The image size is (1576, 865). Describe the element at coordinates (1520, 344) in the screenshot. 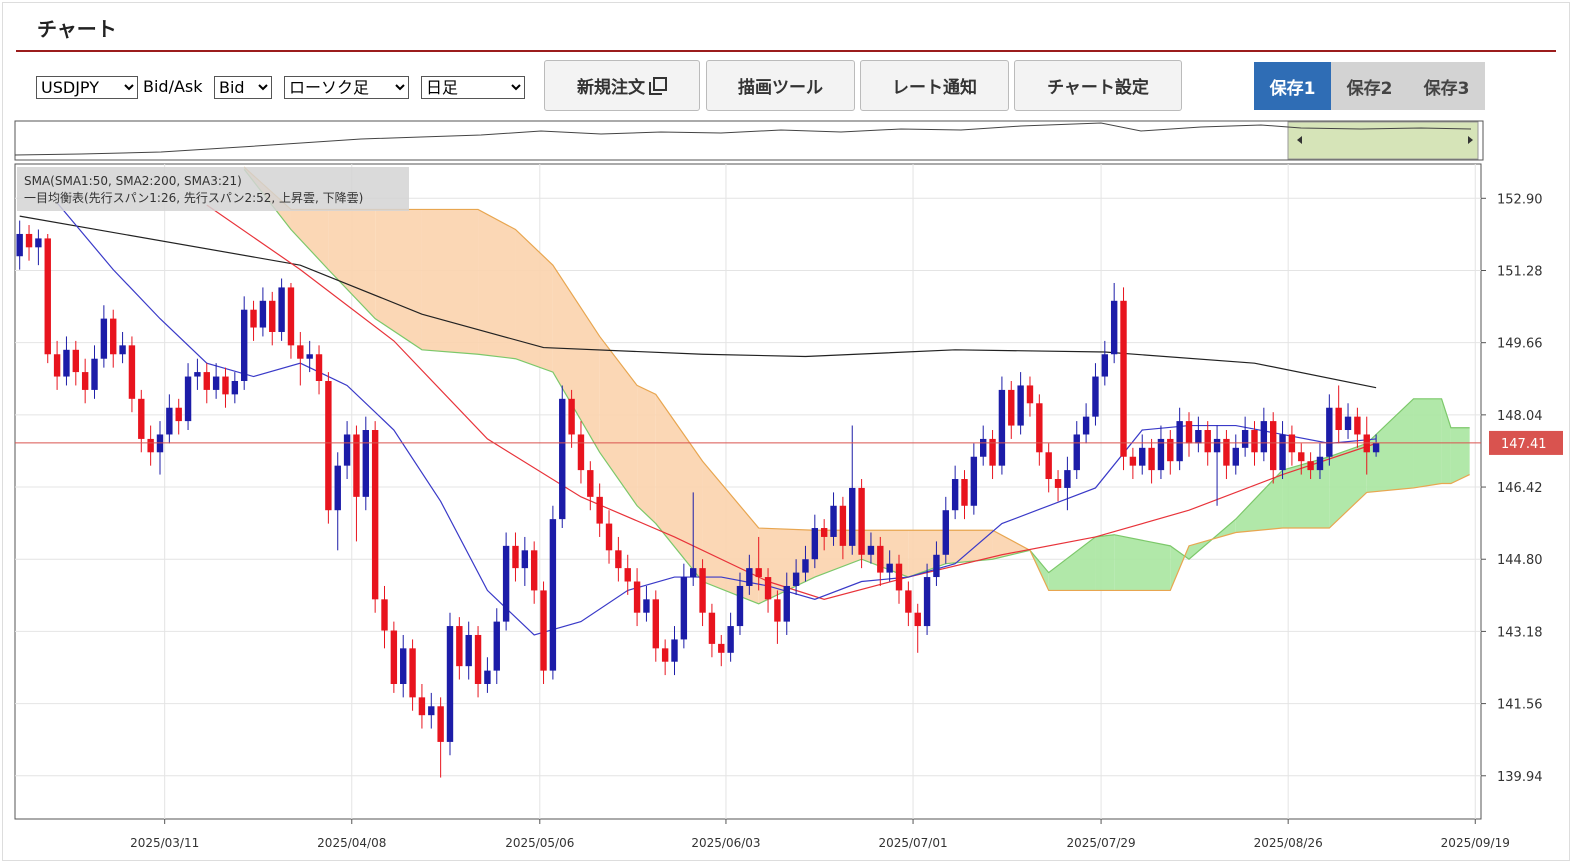

I see `y-tick-label: 149.66` at that location.